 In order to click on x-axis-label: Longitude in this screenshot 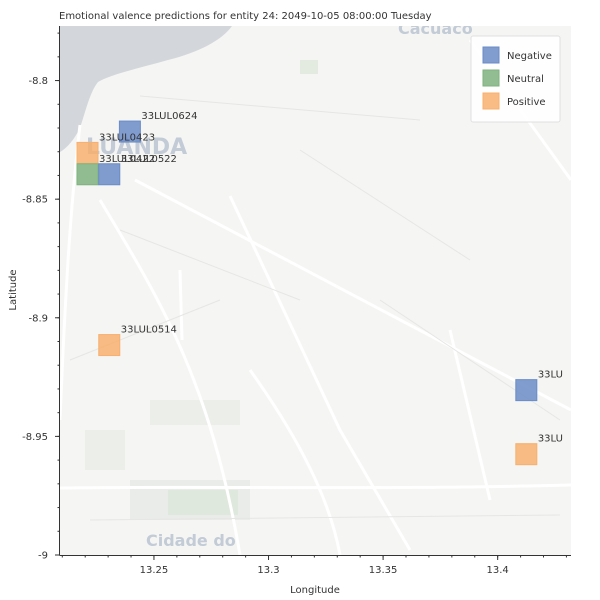, I will do `click(315, 590)`.